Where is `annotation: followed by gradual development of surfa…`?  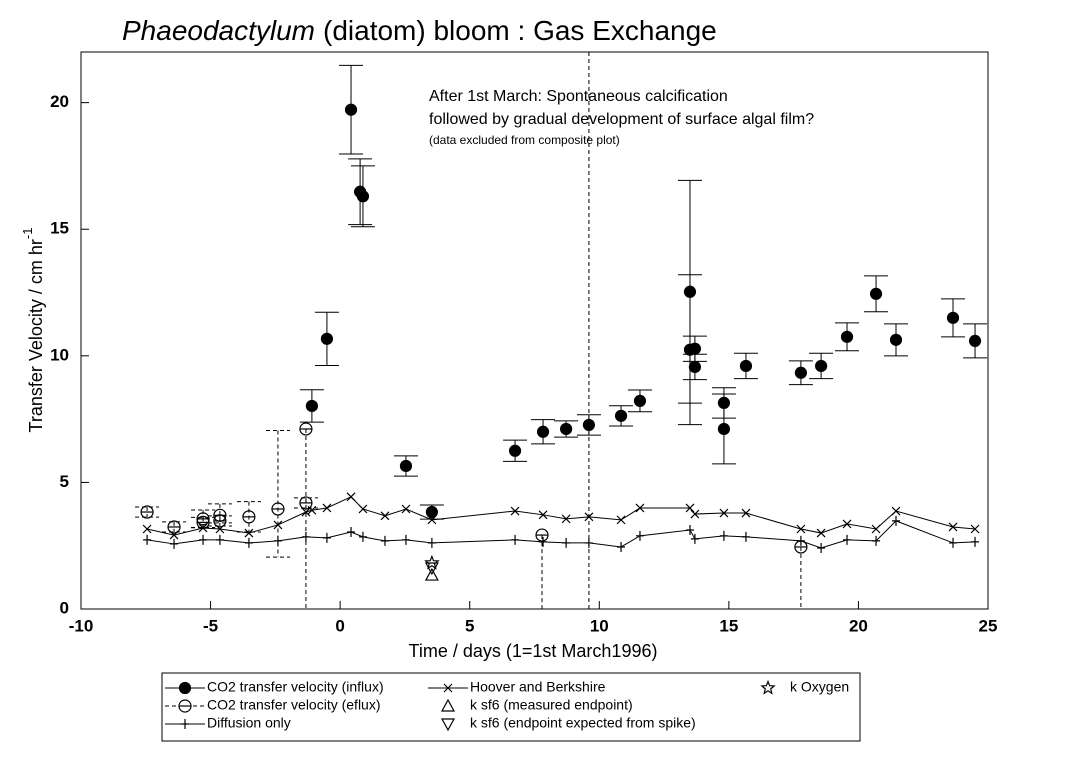 annotation: followed by gradual development of surfa… is located at coordinates (621, 119).